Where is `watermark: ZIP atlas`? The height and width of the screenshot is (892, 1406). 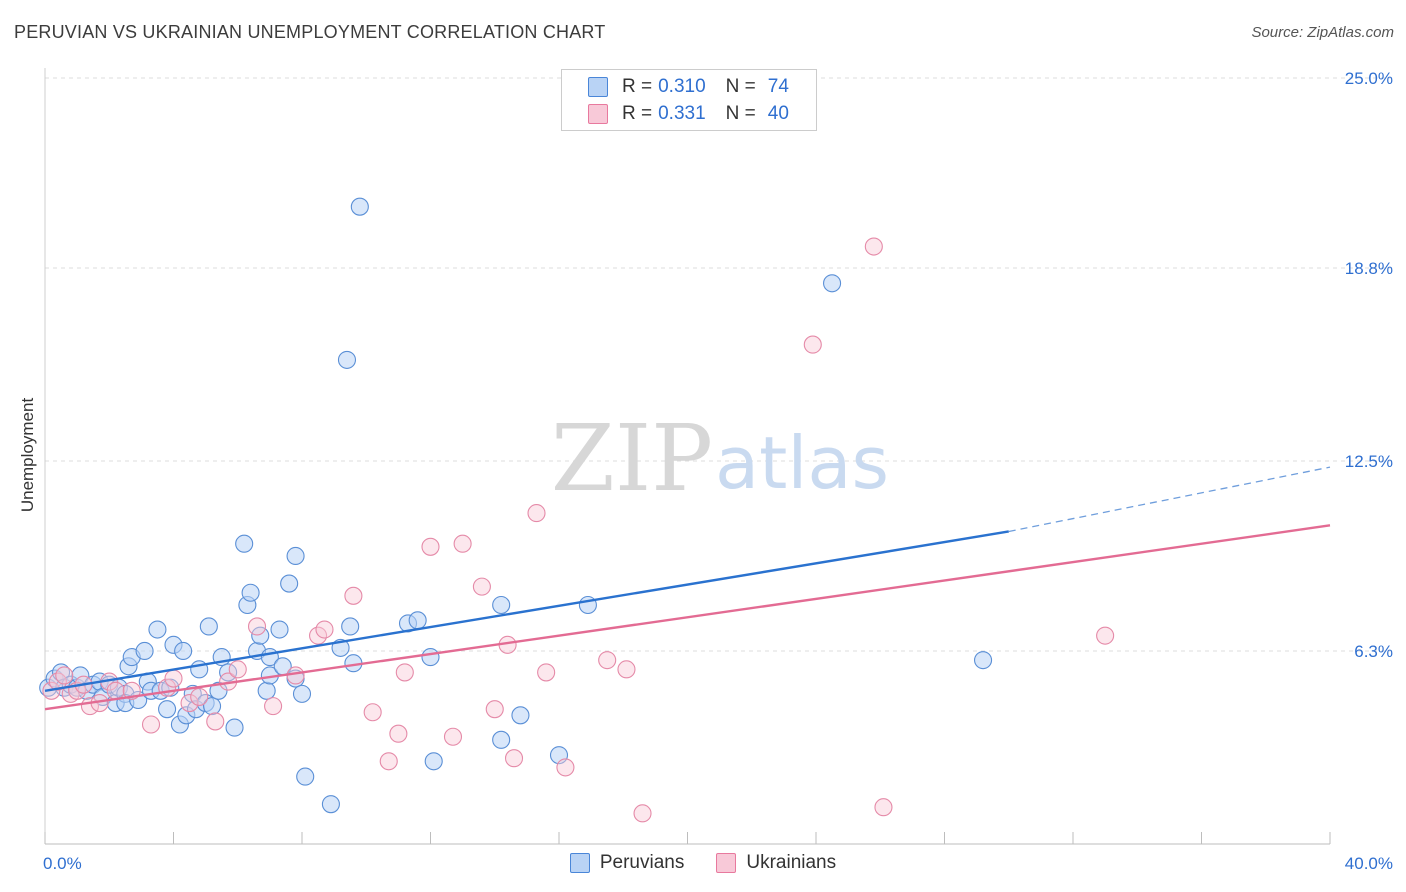 watermark: ZIP atlas is located at coordinates (720, 458).